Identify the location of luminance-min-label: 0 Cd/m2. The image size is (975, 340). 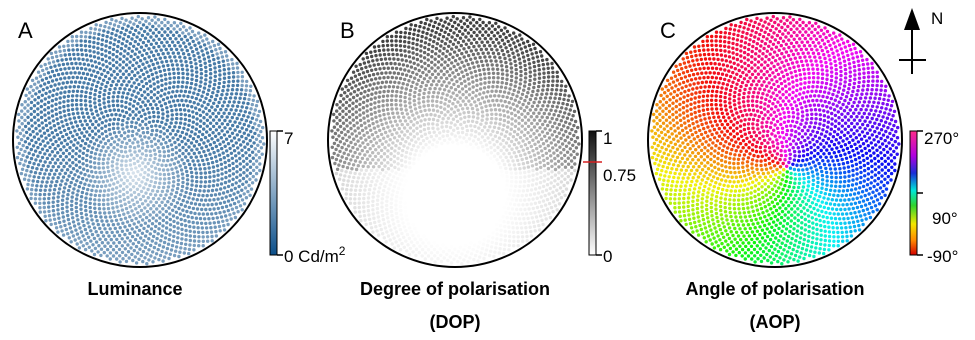
(315, 255).